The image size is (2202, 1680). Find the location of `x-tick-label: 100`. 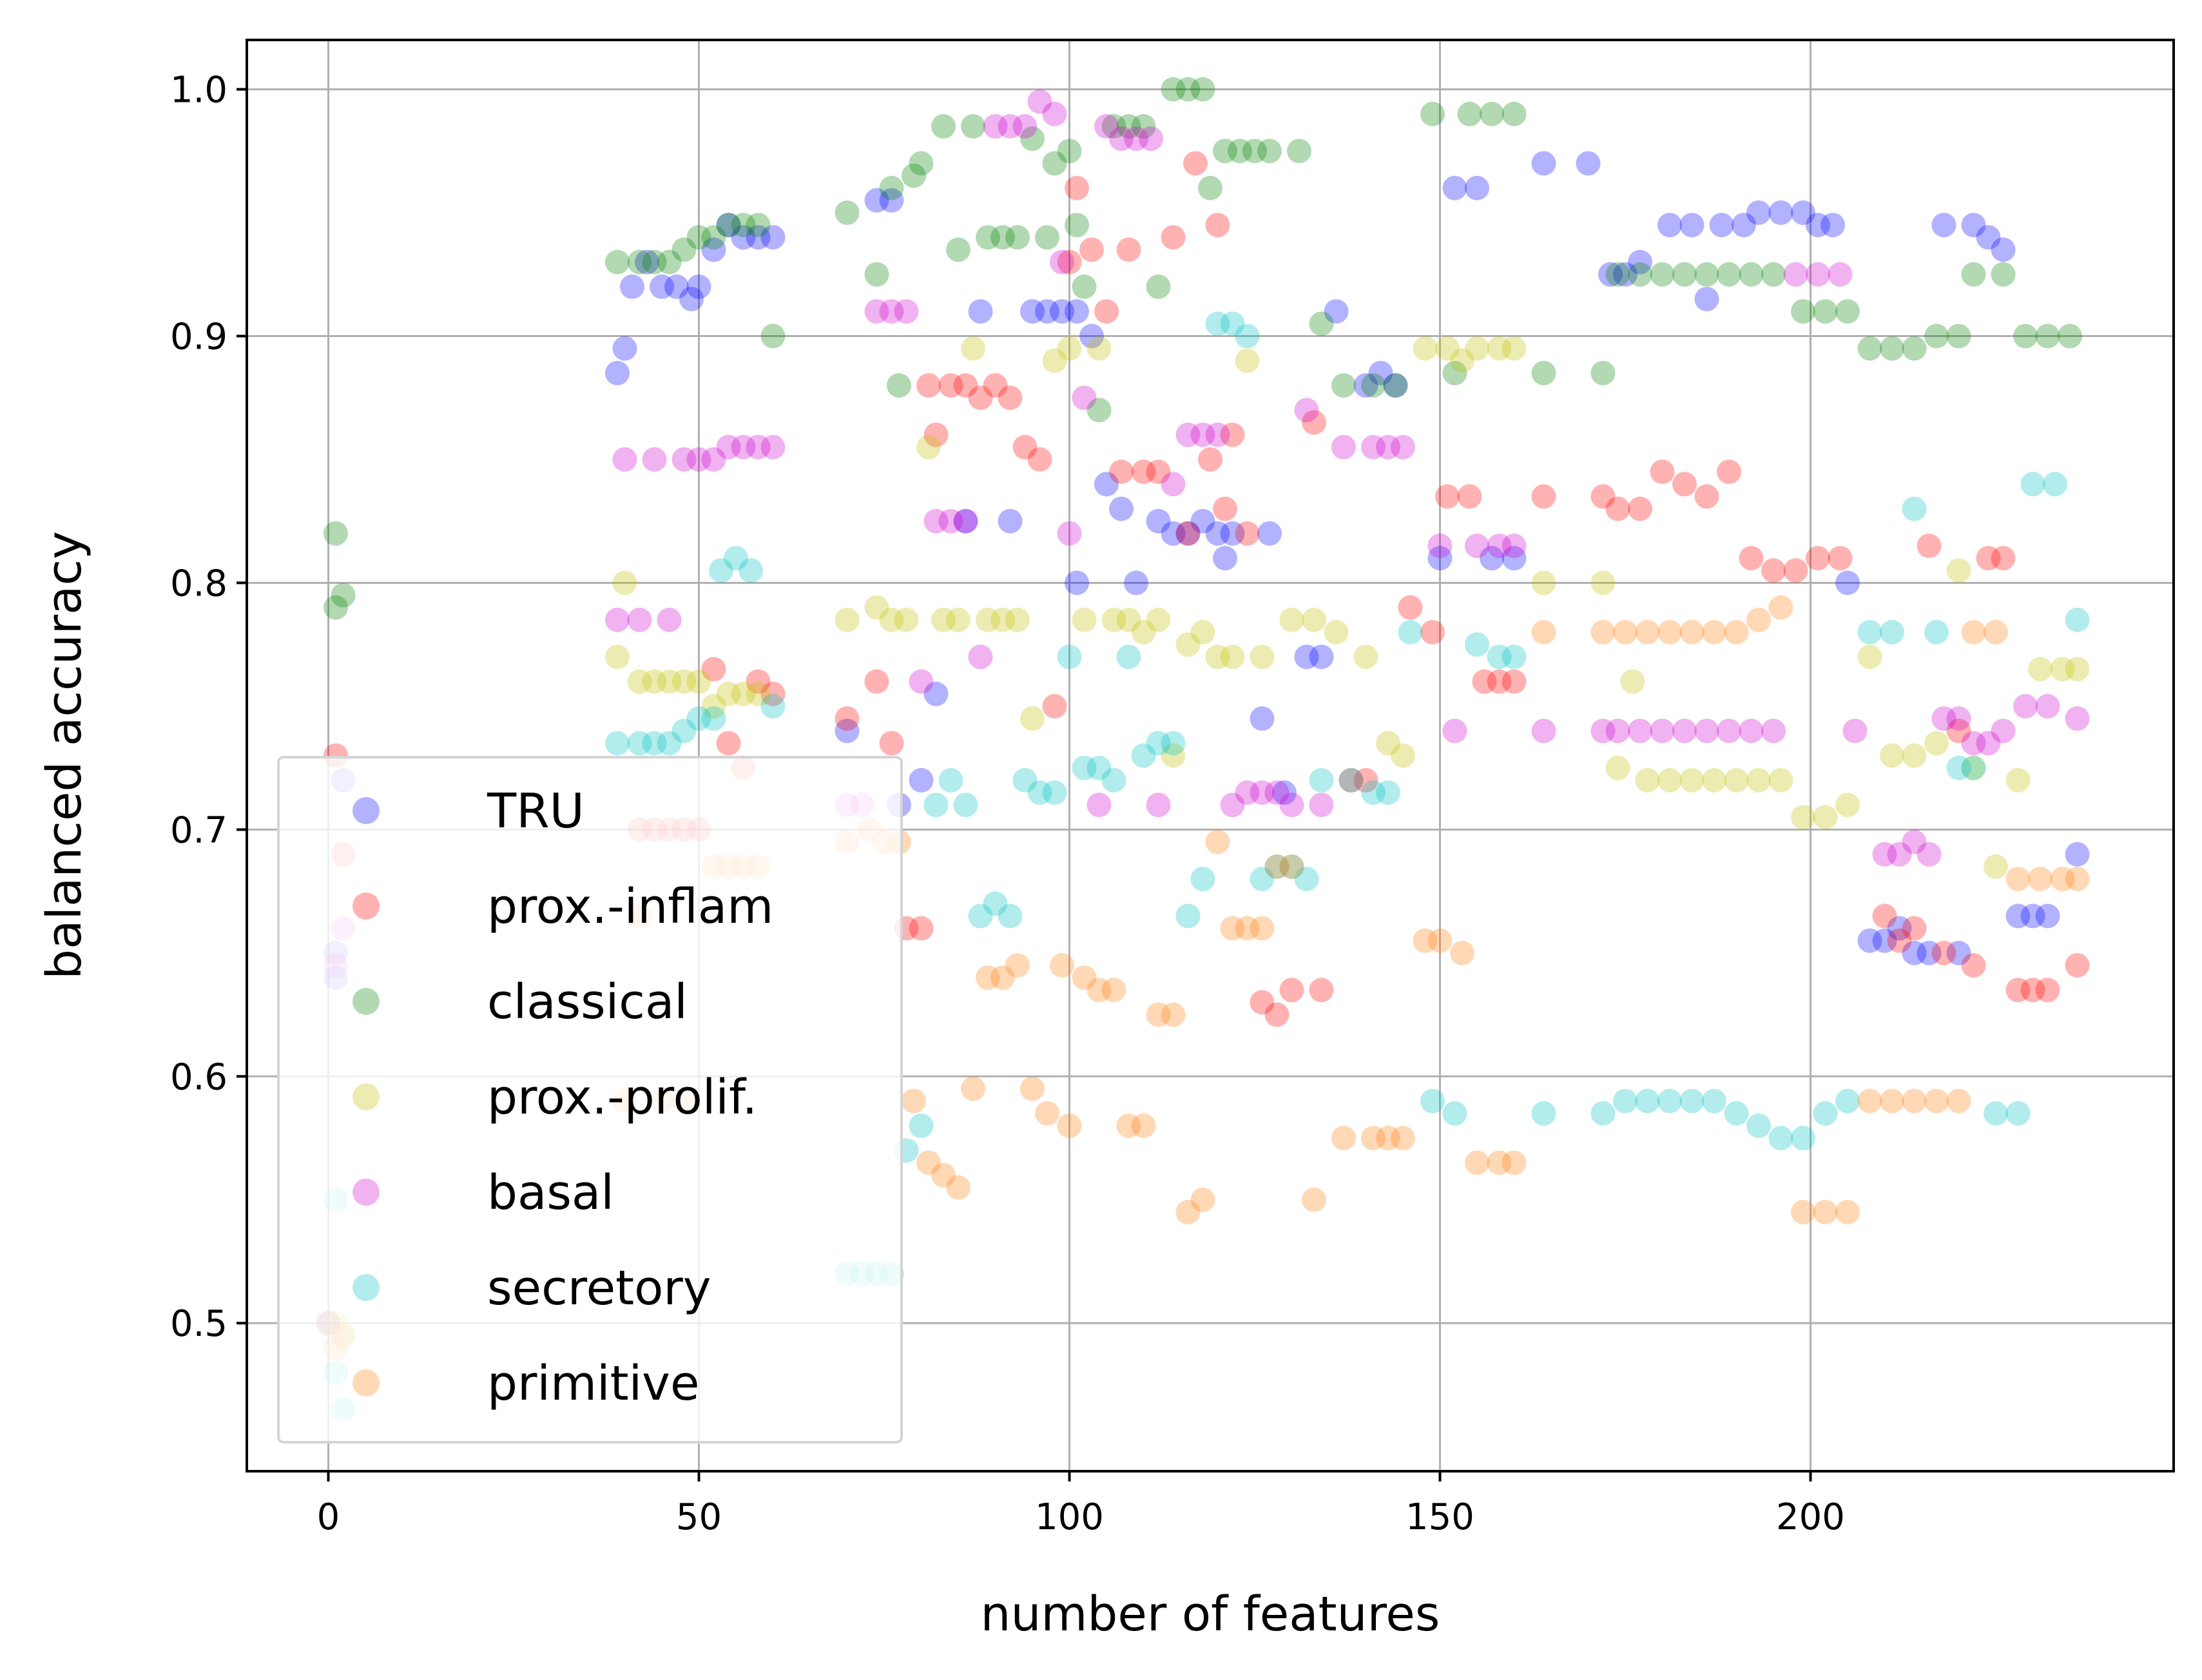

x-tick-label: 100 is located at coordinates (1069, 1517).